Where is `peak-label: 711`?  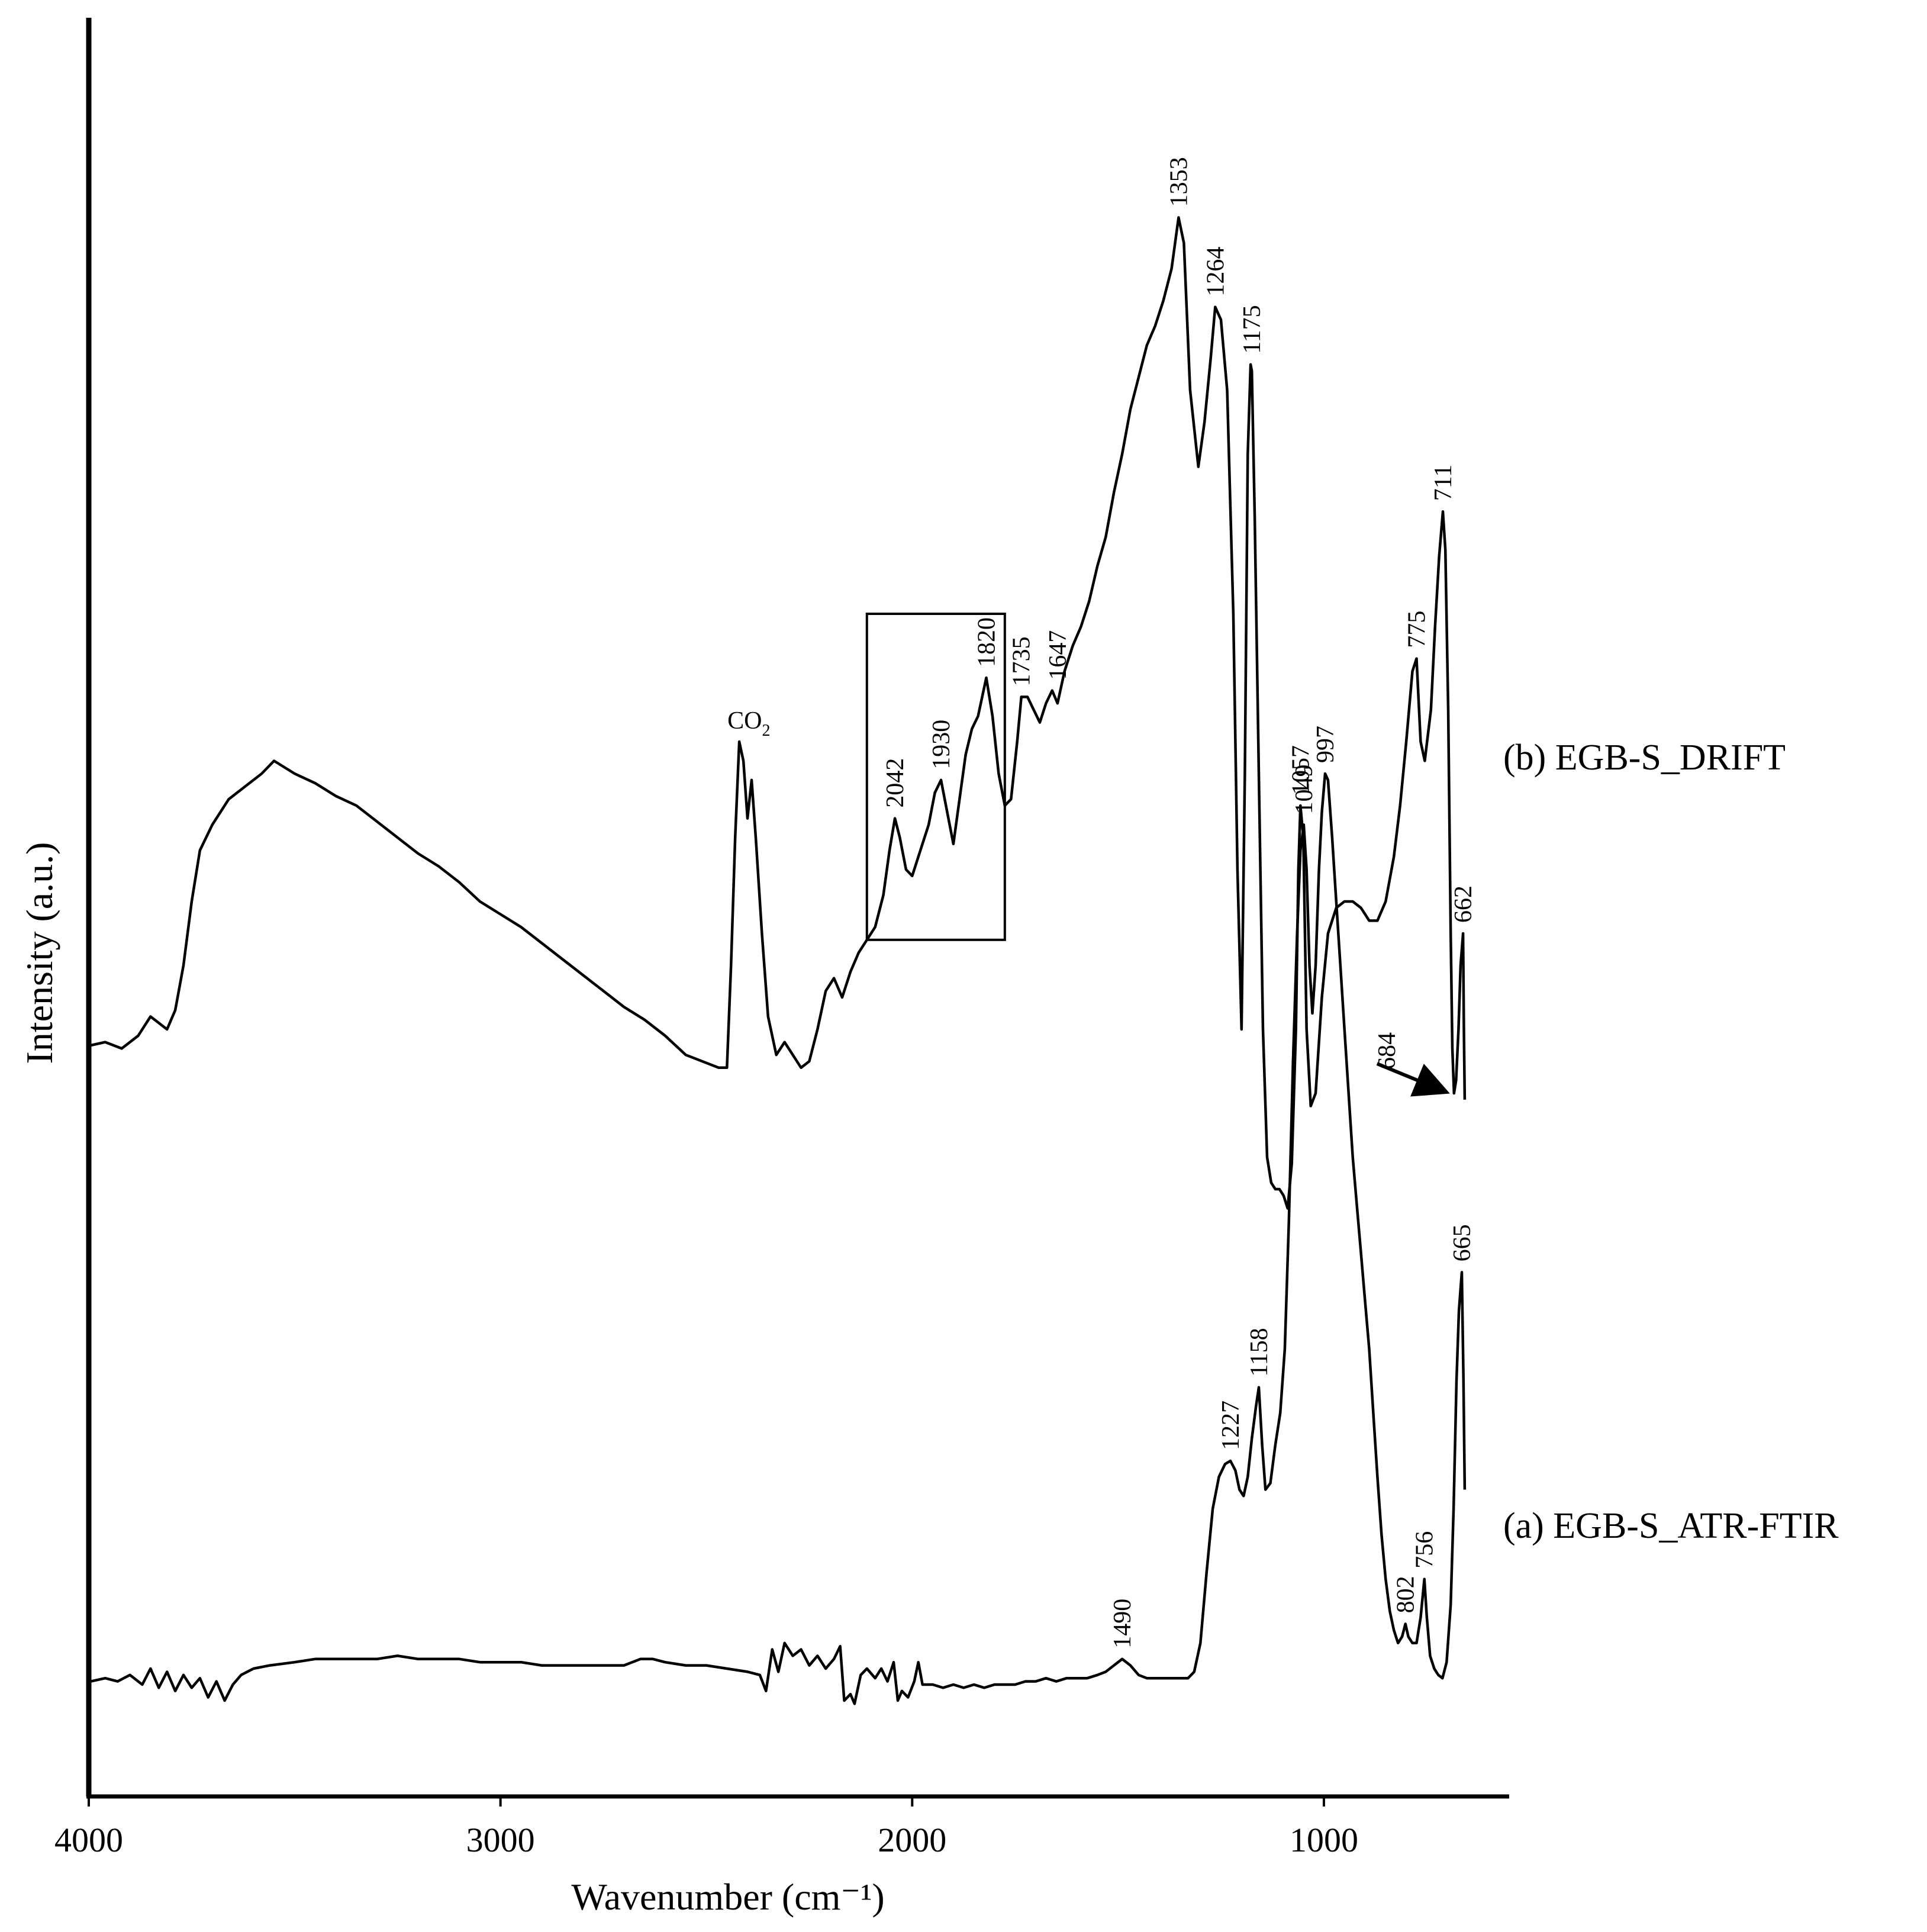
peak-label: 711 is located at coordinates (1443, 483).